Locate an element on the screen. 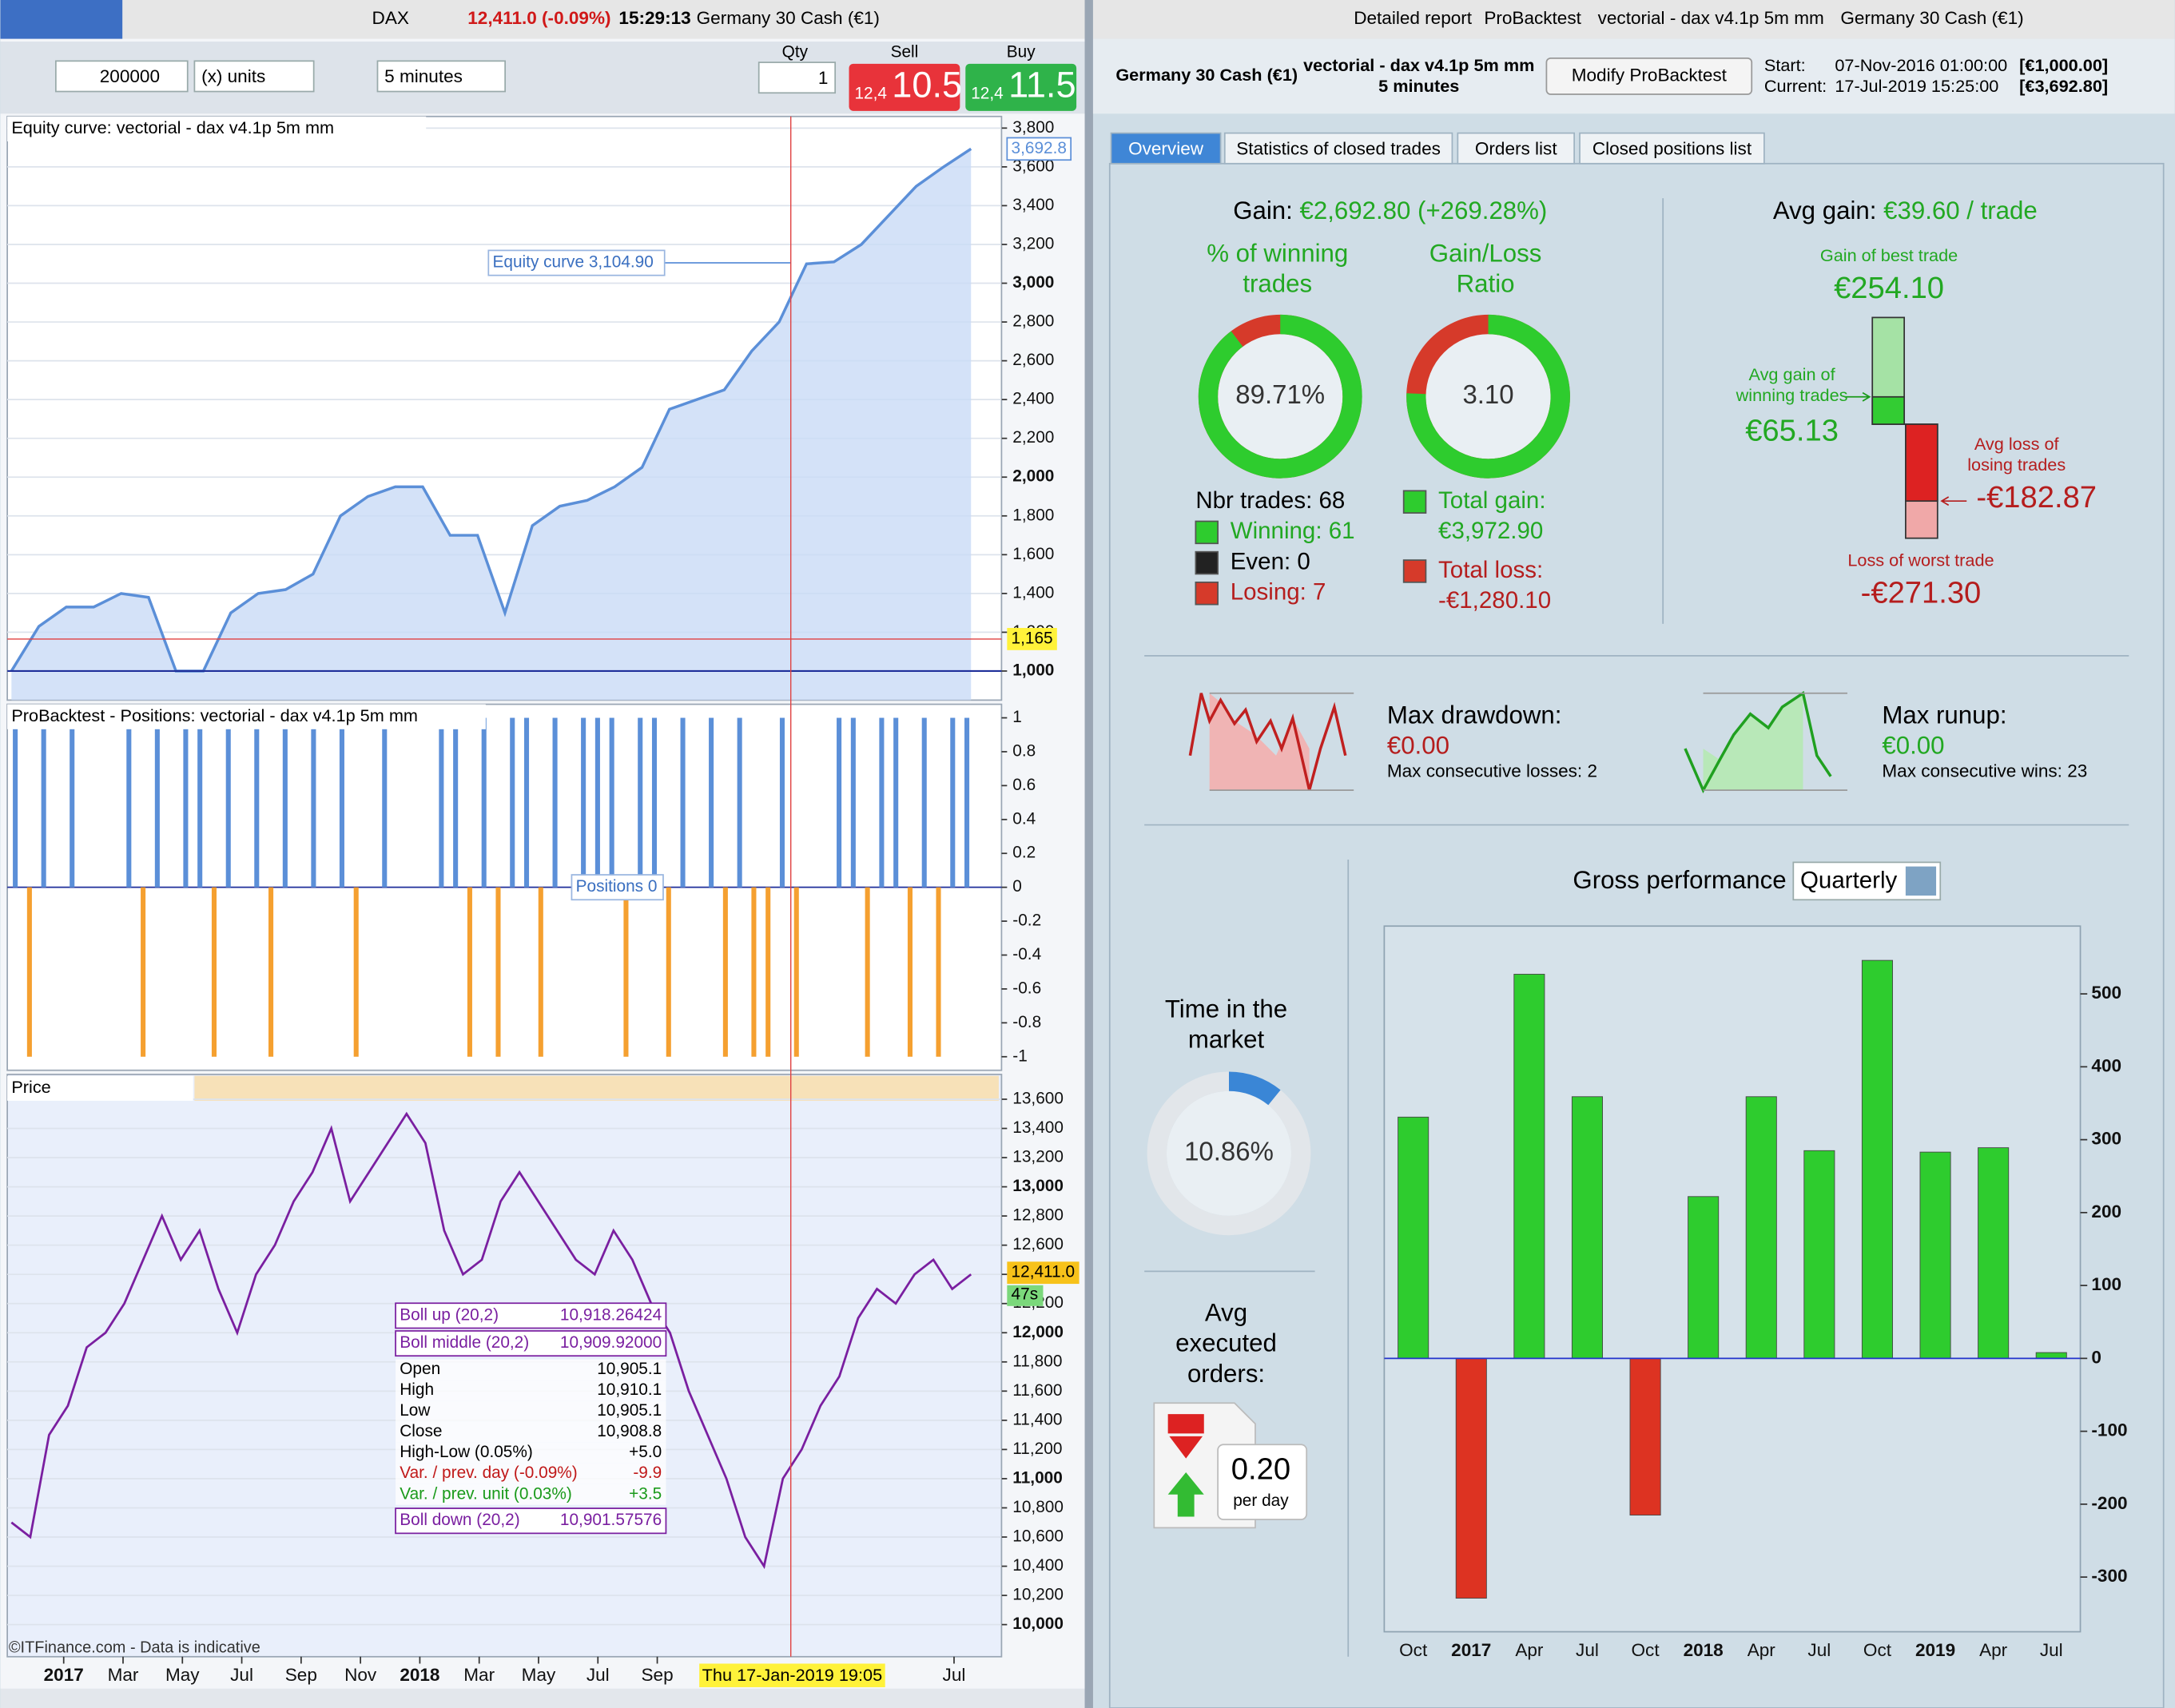 This screenshot has height=1708, width=2175. x-tick-label: Oct is located at coordinates (1878, 1650).